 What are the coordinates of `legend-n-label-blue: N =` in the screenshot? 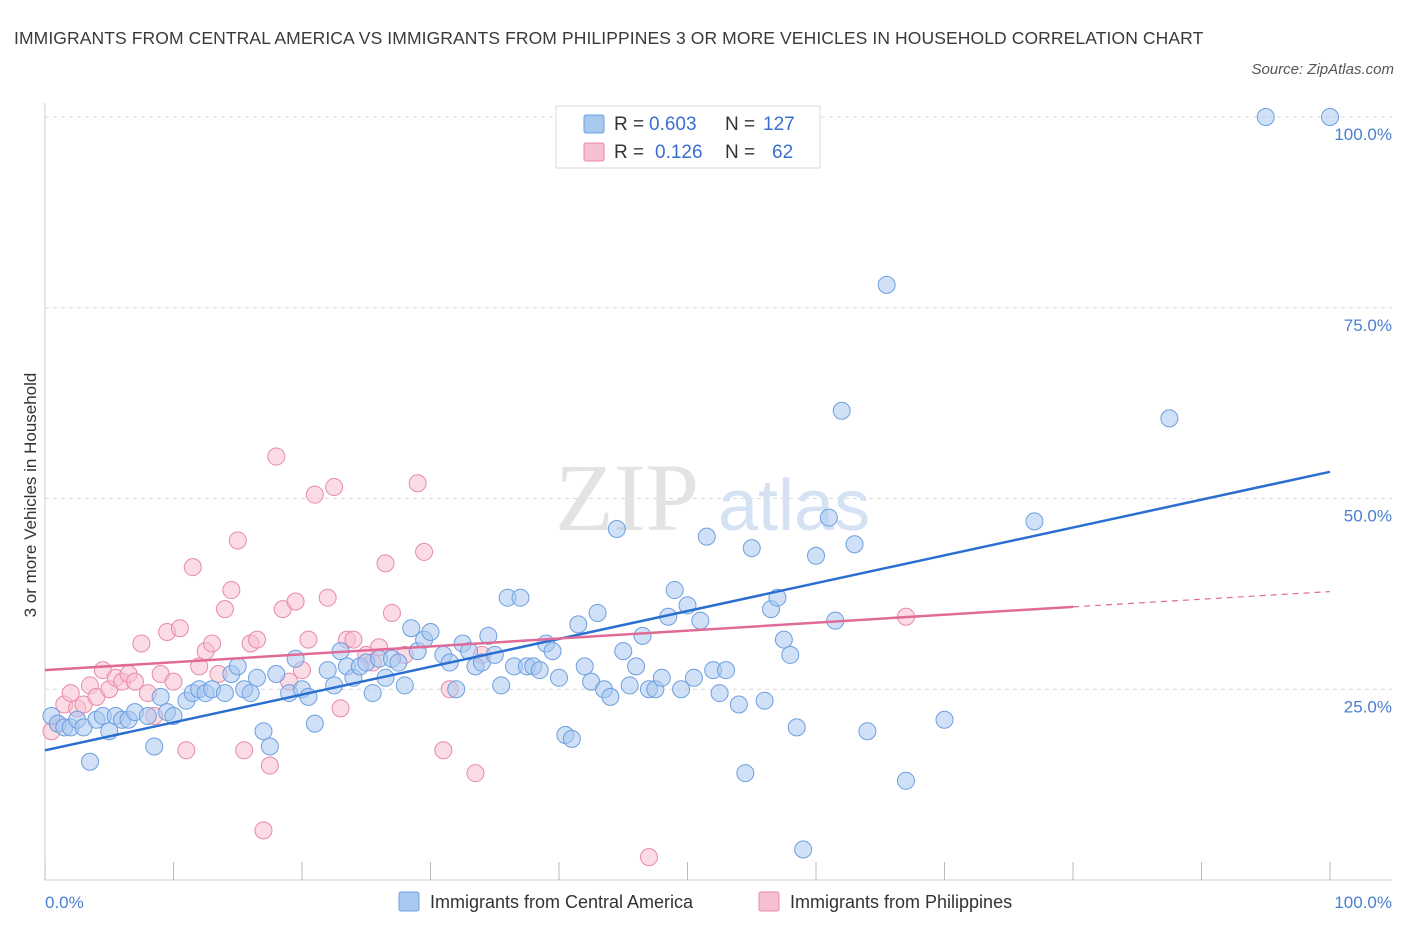 It's located at (740, 124).